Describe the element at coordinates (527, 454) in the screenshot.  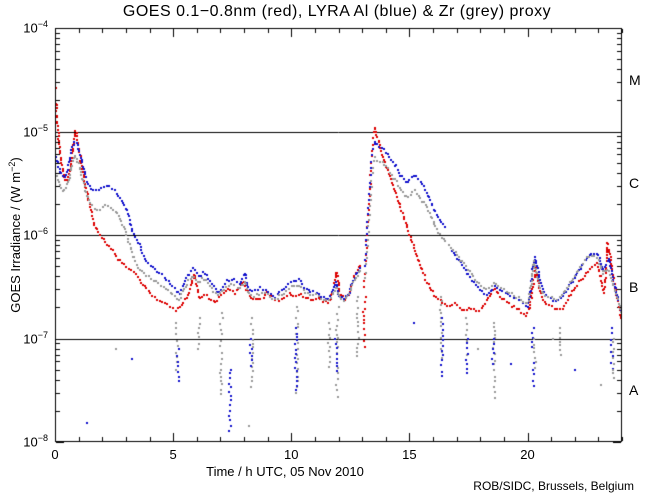
I see `x-tick-label-20: 20` at that location.